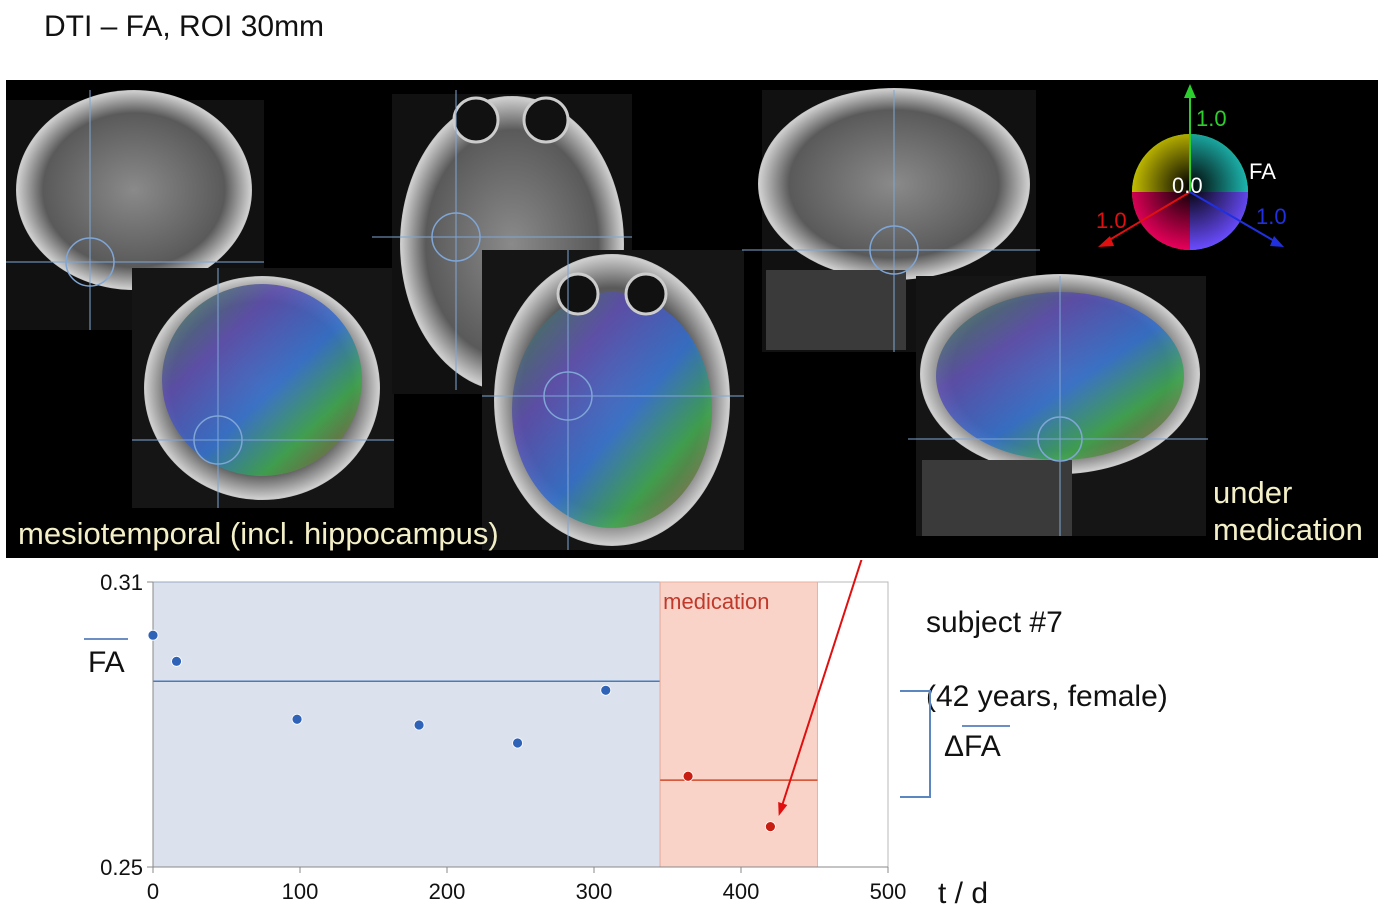  I want to click on wheel-center-label: 0.0, so click(1187, 185).